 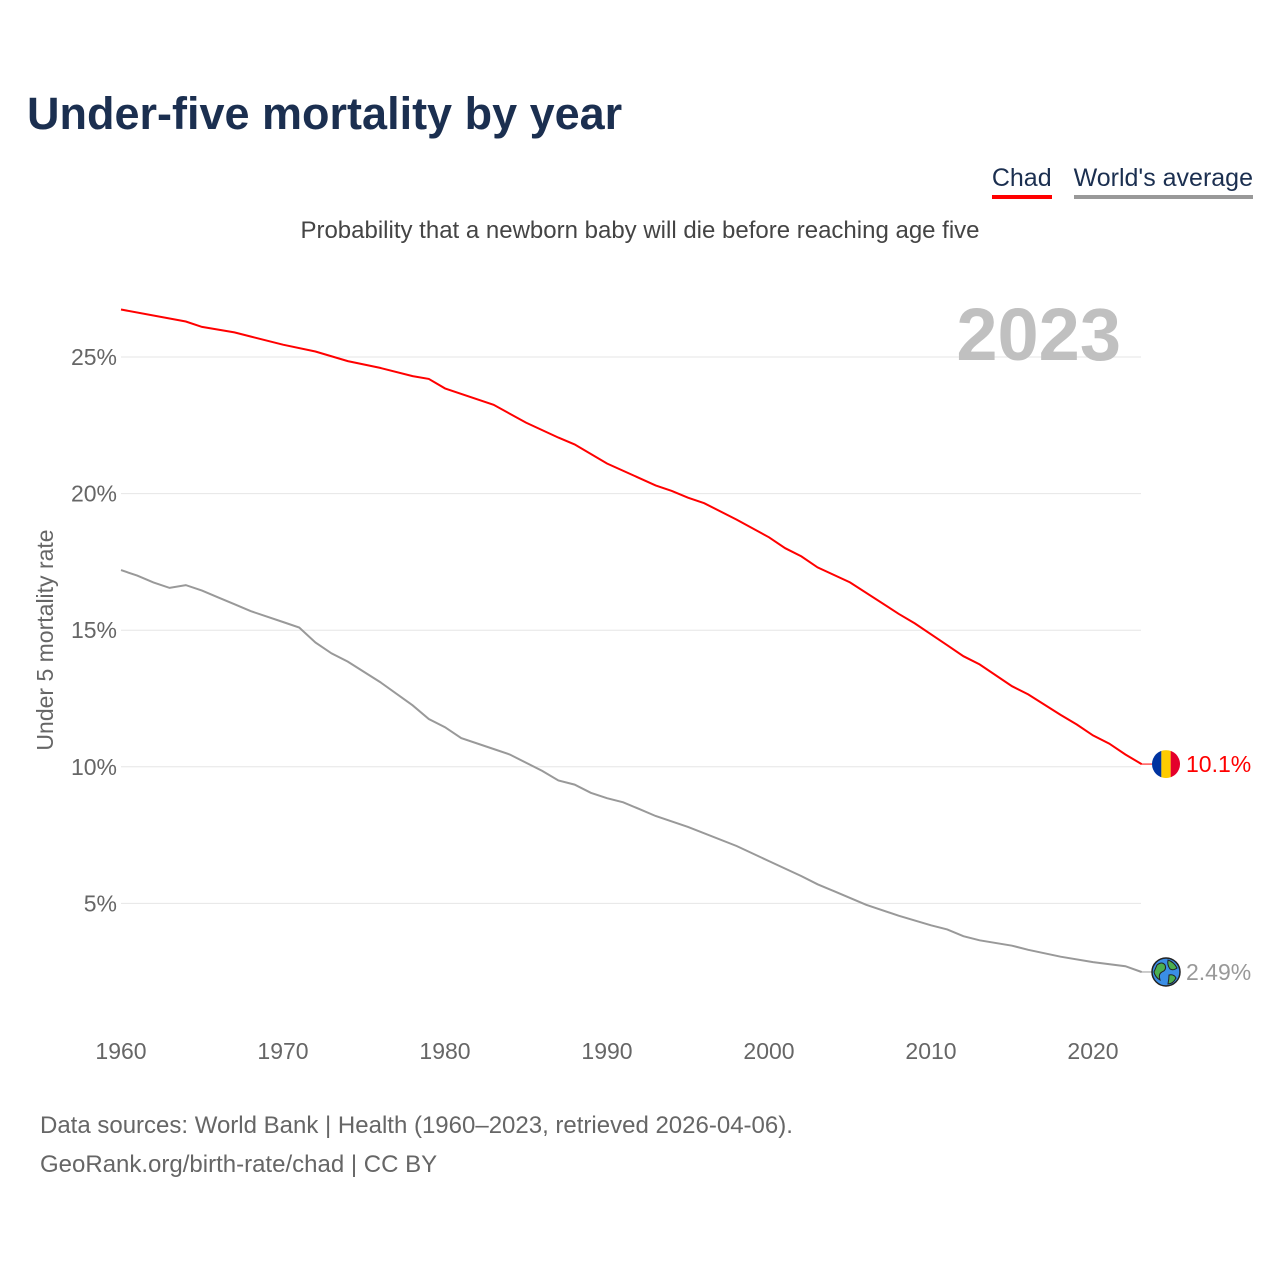 I want to click on y-axis-label: Under 5 mortality rate, so click(x=45, y=639).